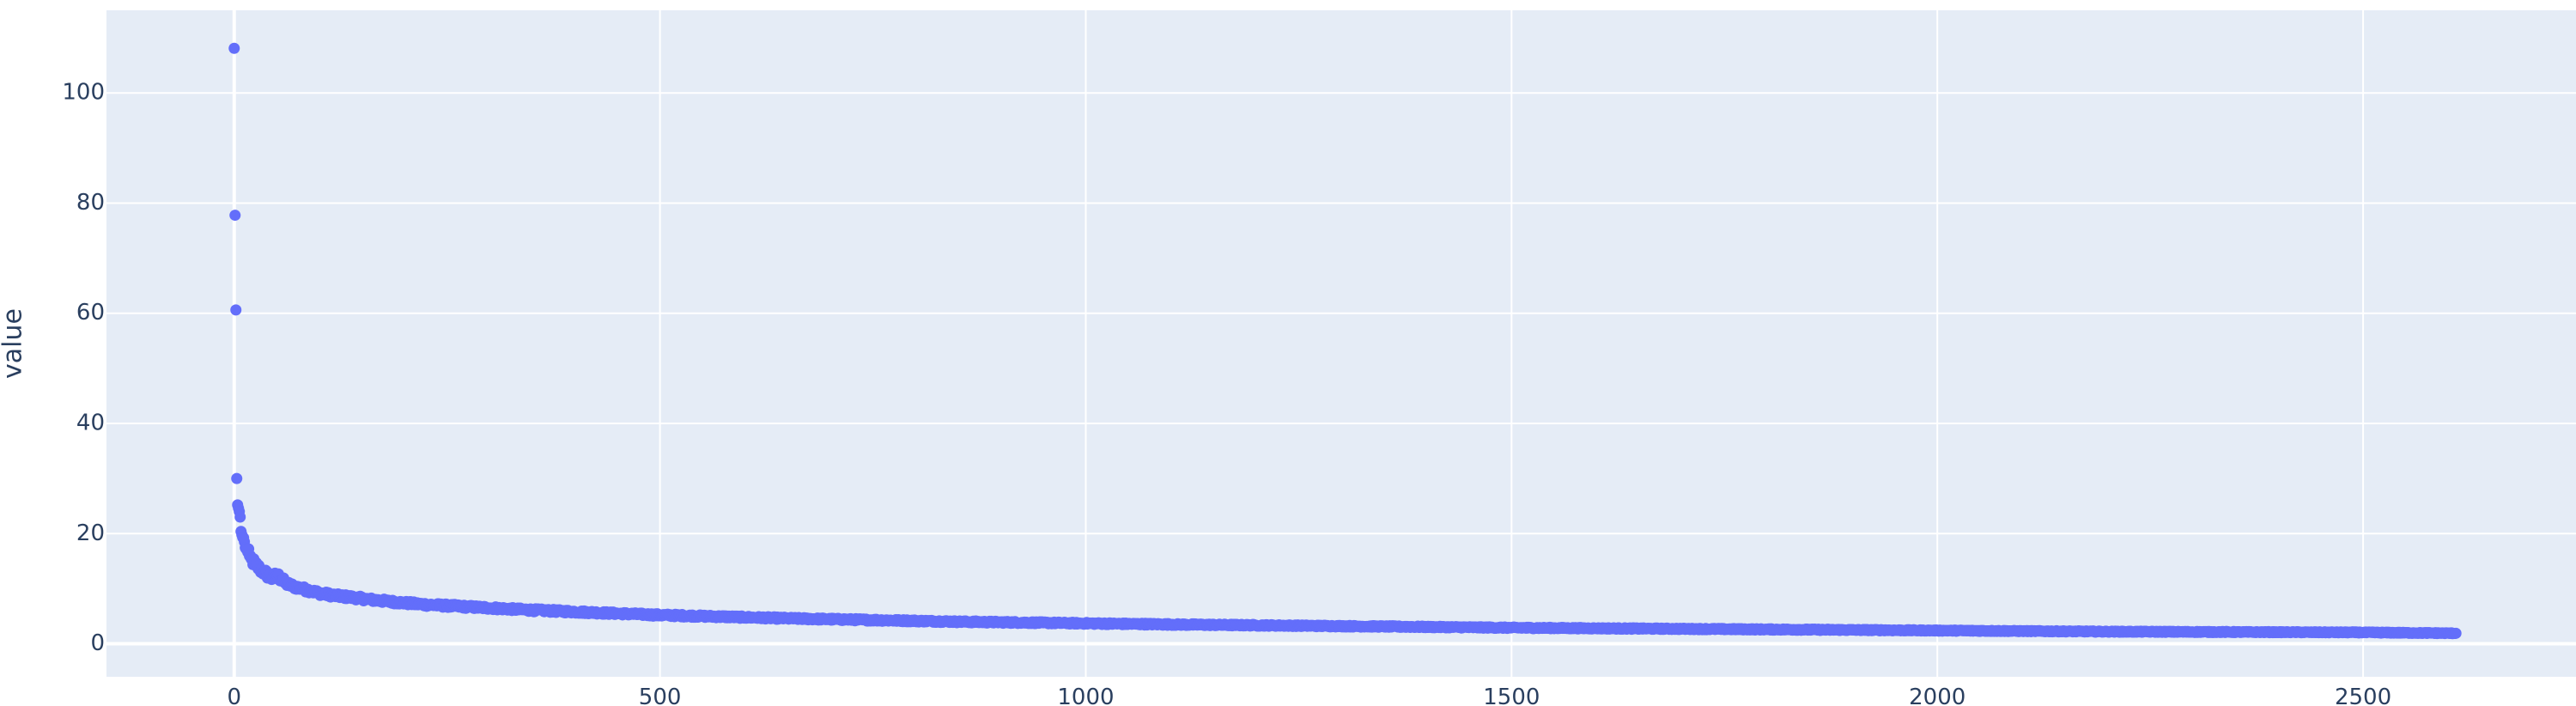 This screenshot has height=706, width=2576. What do you see at coordinates (90, 313) in the screenshot?
I see `y-tick-label: 60` at bounding box center [90, 313].